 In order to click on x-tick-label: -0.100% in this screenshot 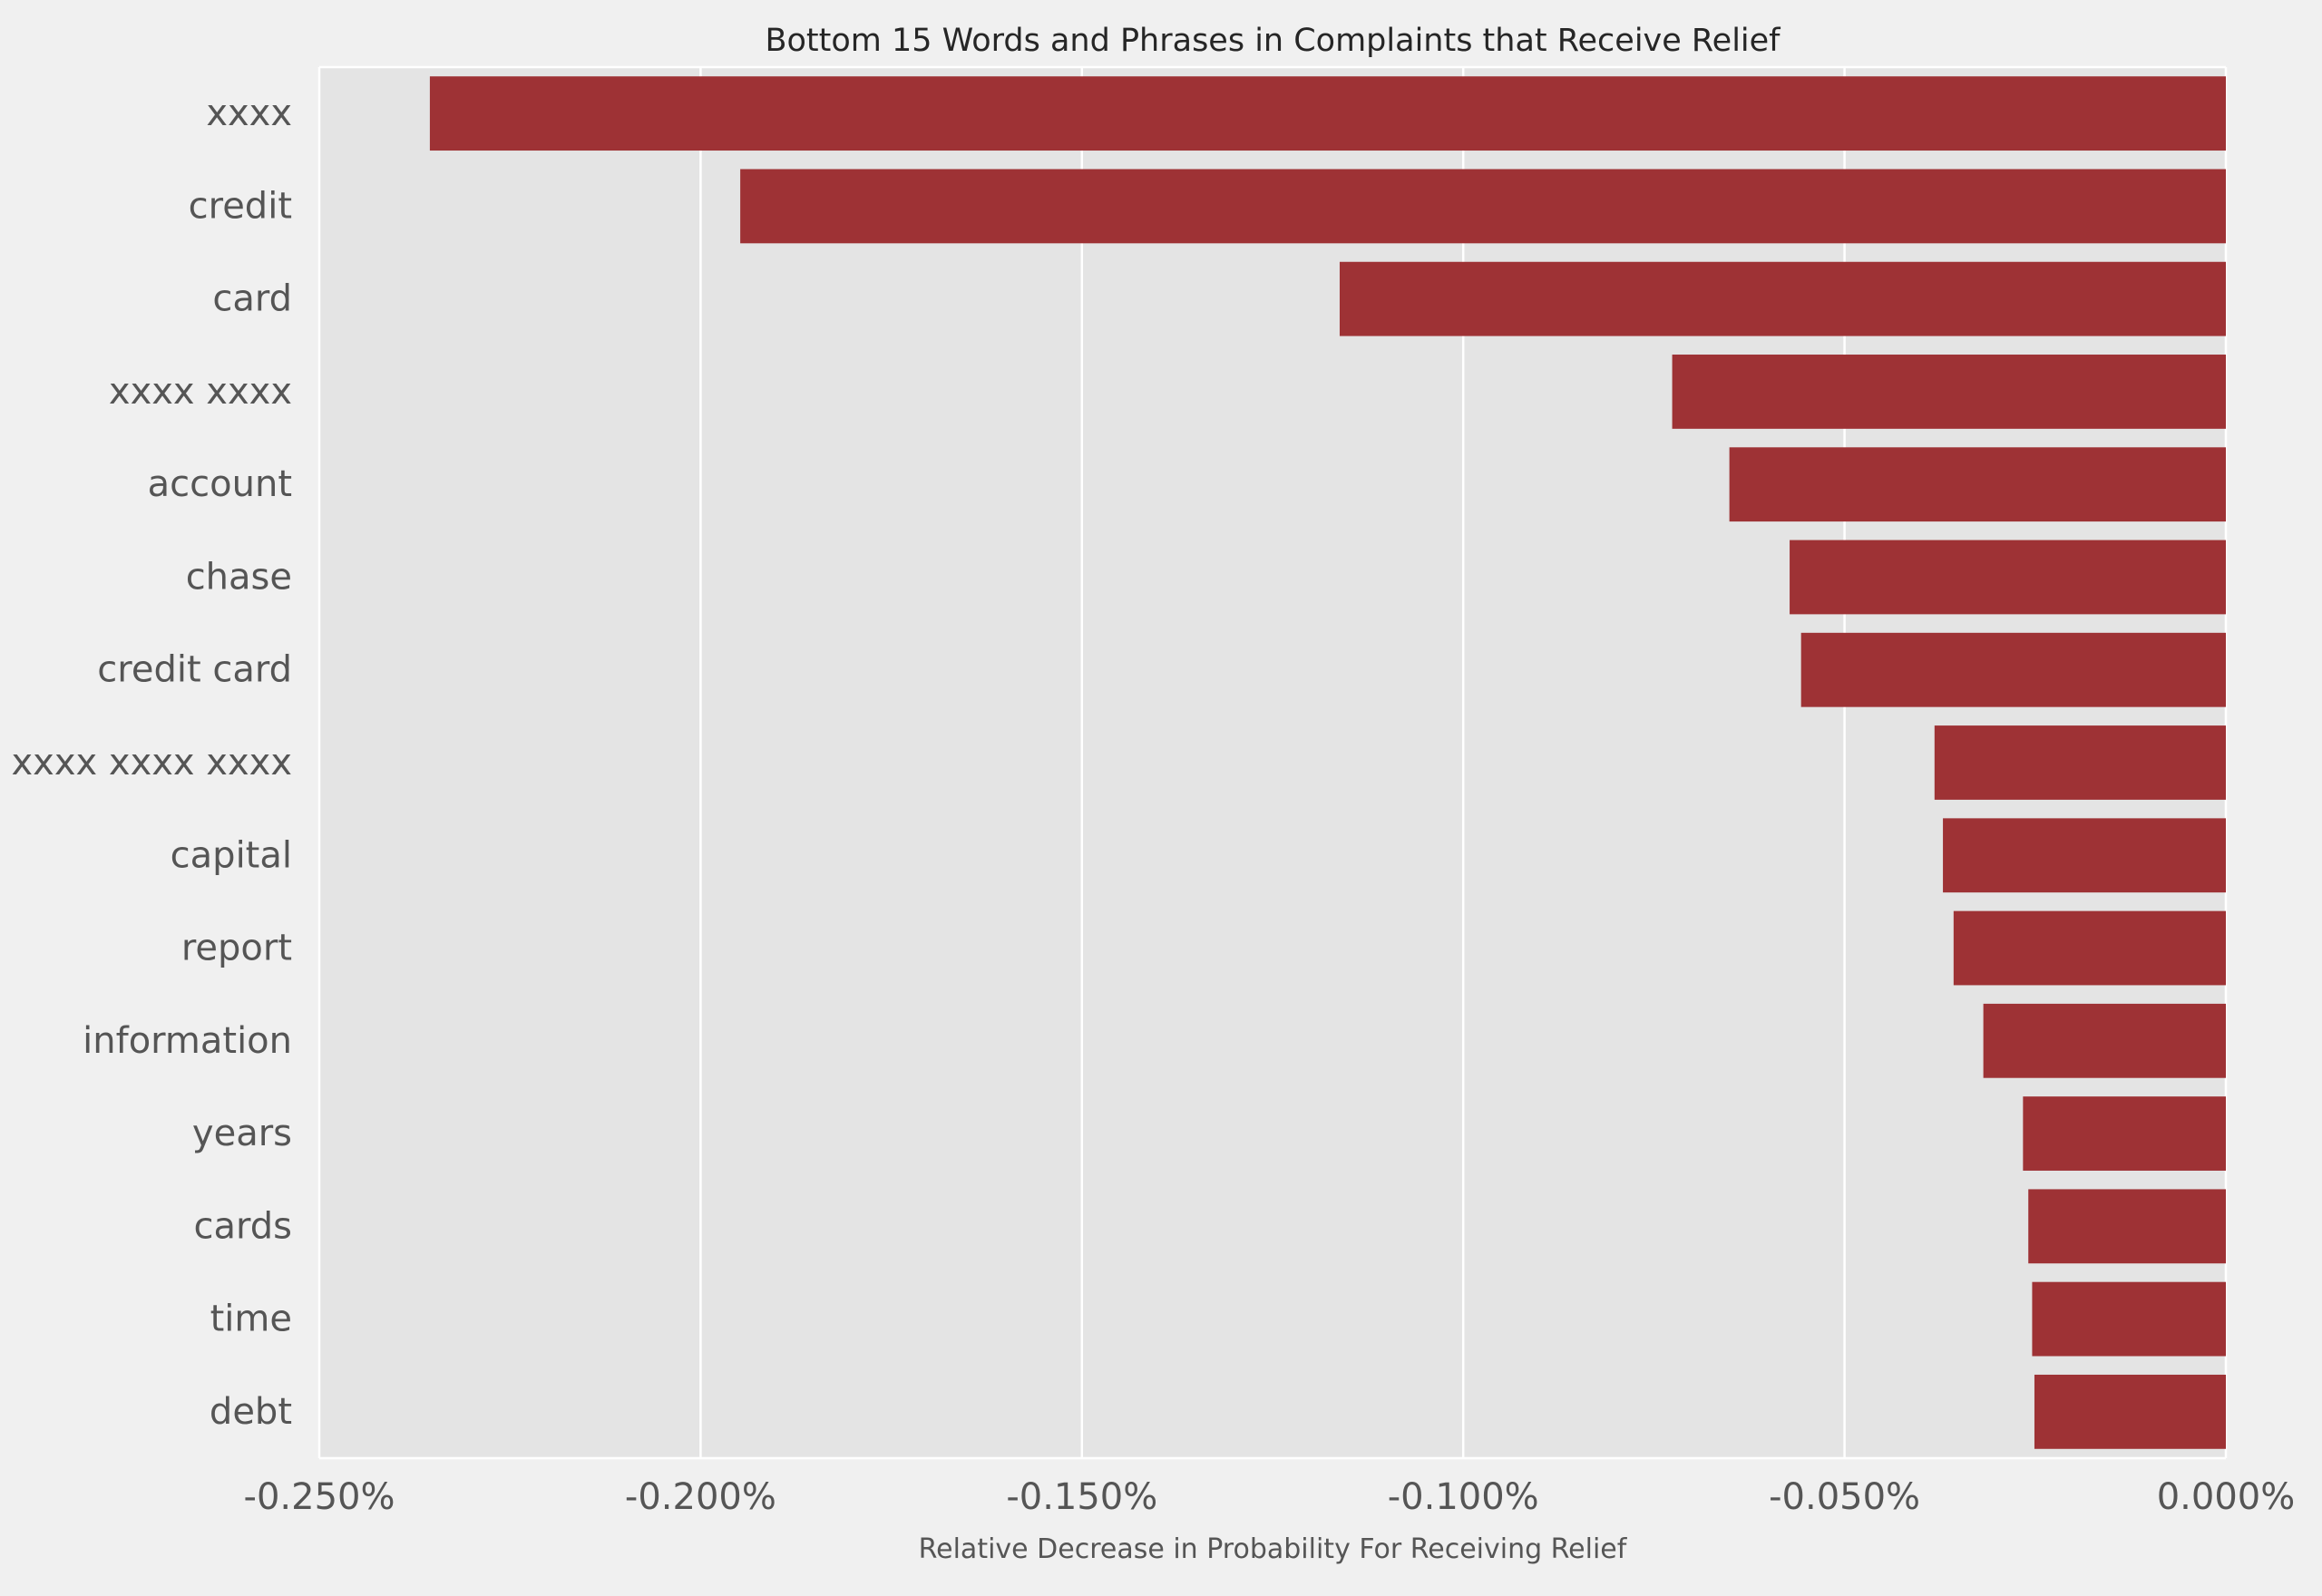, I will do `click(1463, 1497)`.